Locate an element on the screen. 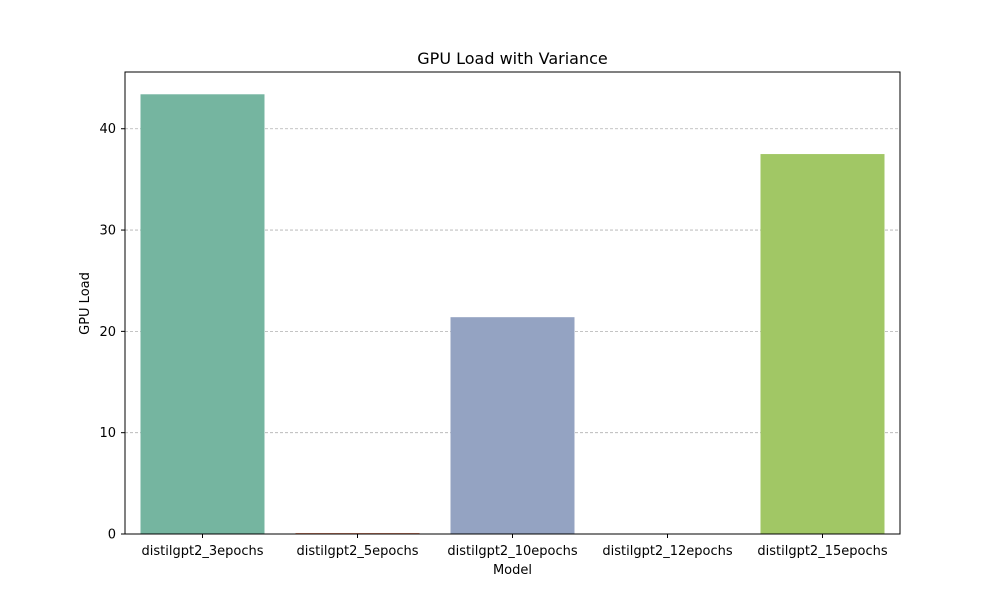  x-tick-label: distilgpt2_10epochs is located at coordinates (512, 551).